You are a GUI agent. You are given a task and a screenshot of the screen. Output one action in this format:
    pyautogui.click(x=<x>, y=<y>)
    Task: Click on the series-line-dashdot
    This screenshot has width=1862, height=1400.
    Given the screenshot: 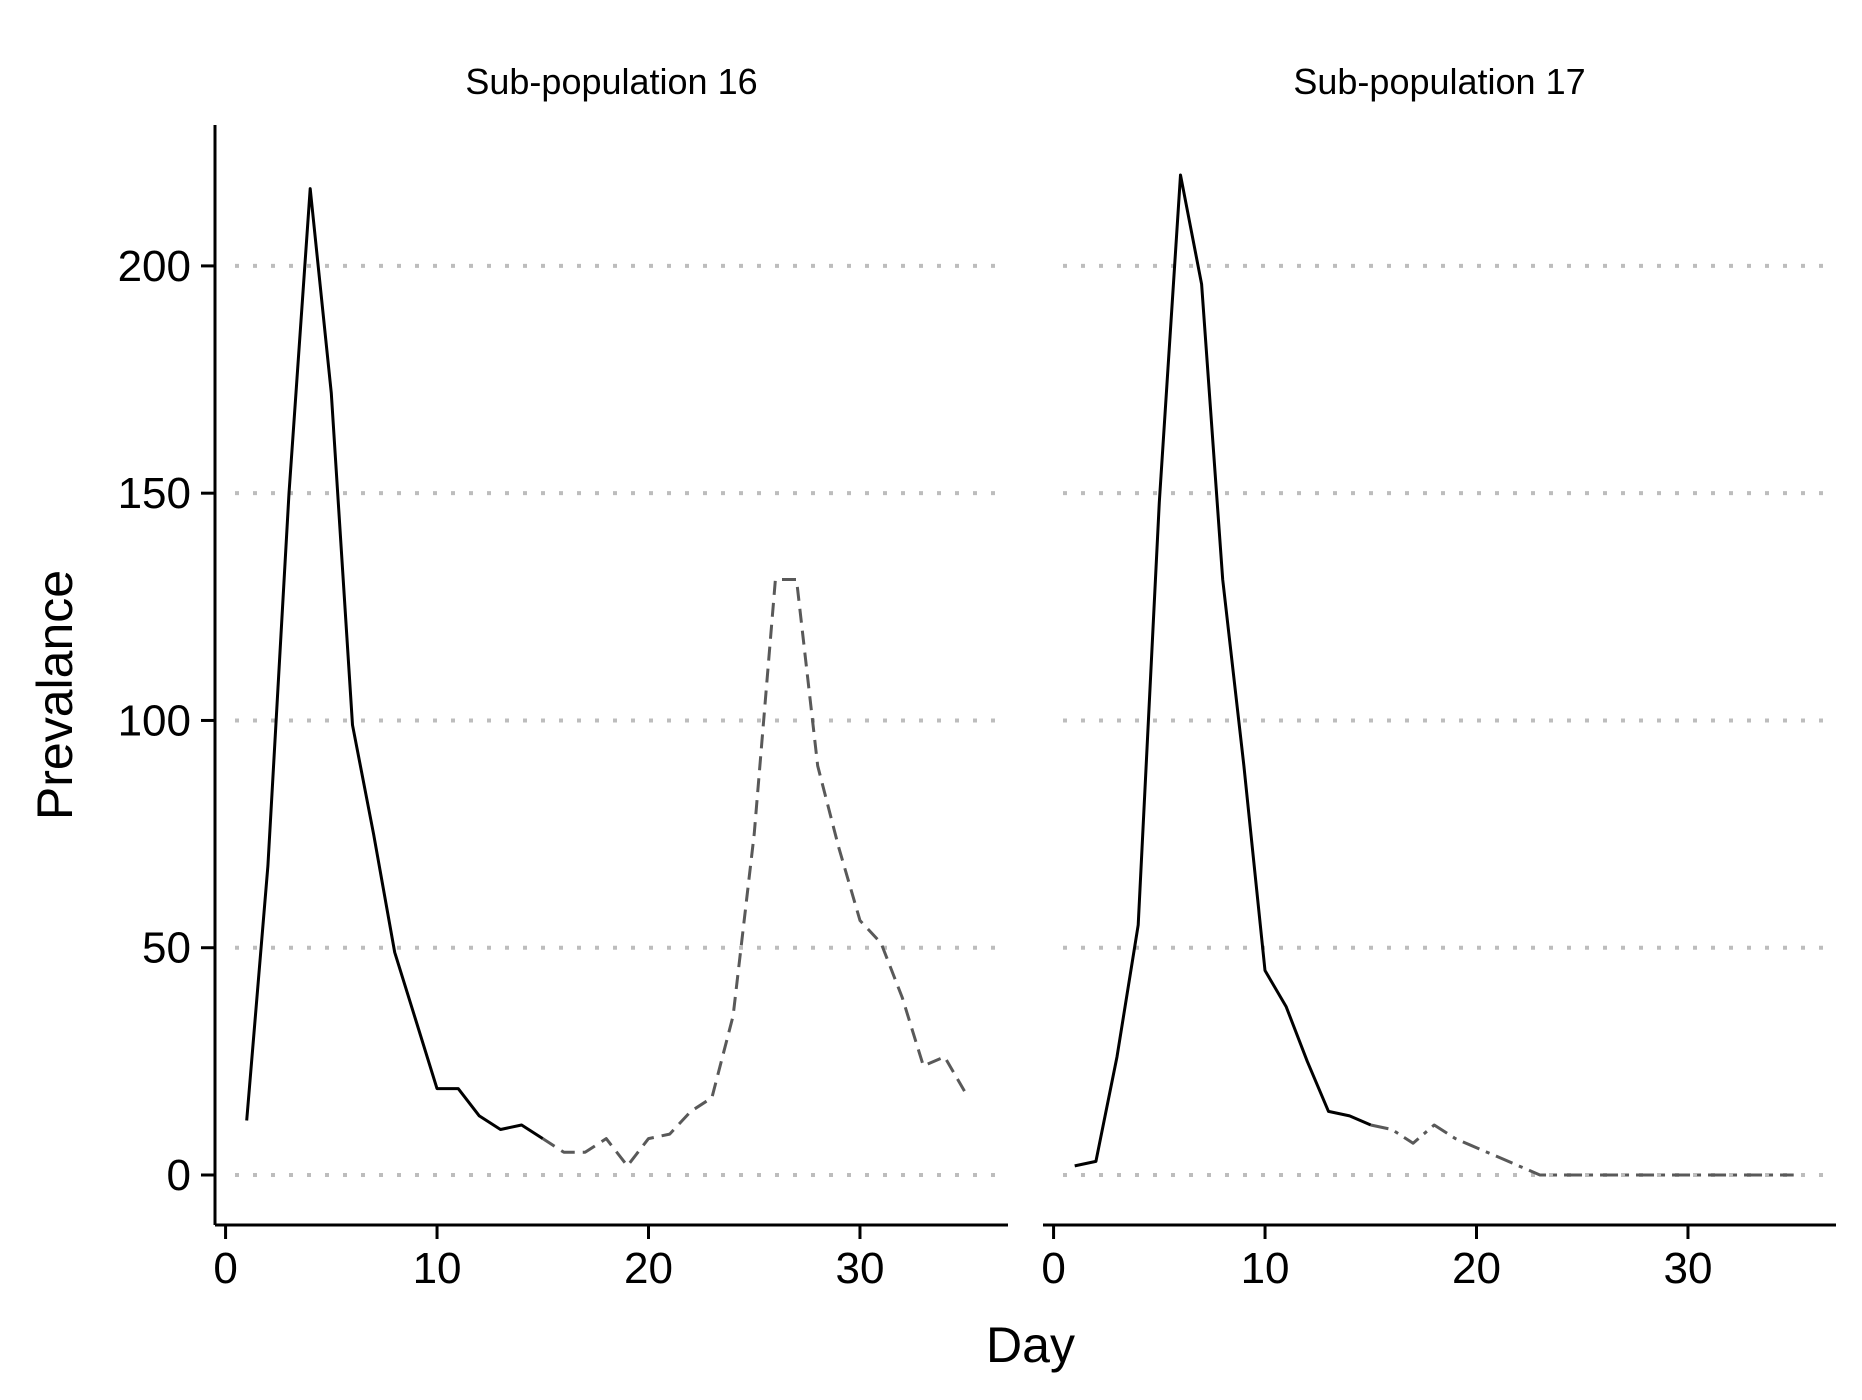 What is the action you would take?
    pyautogui.click(x=1582, y=1150)
    